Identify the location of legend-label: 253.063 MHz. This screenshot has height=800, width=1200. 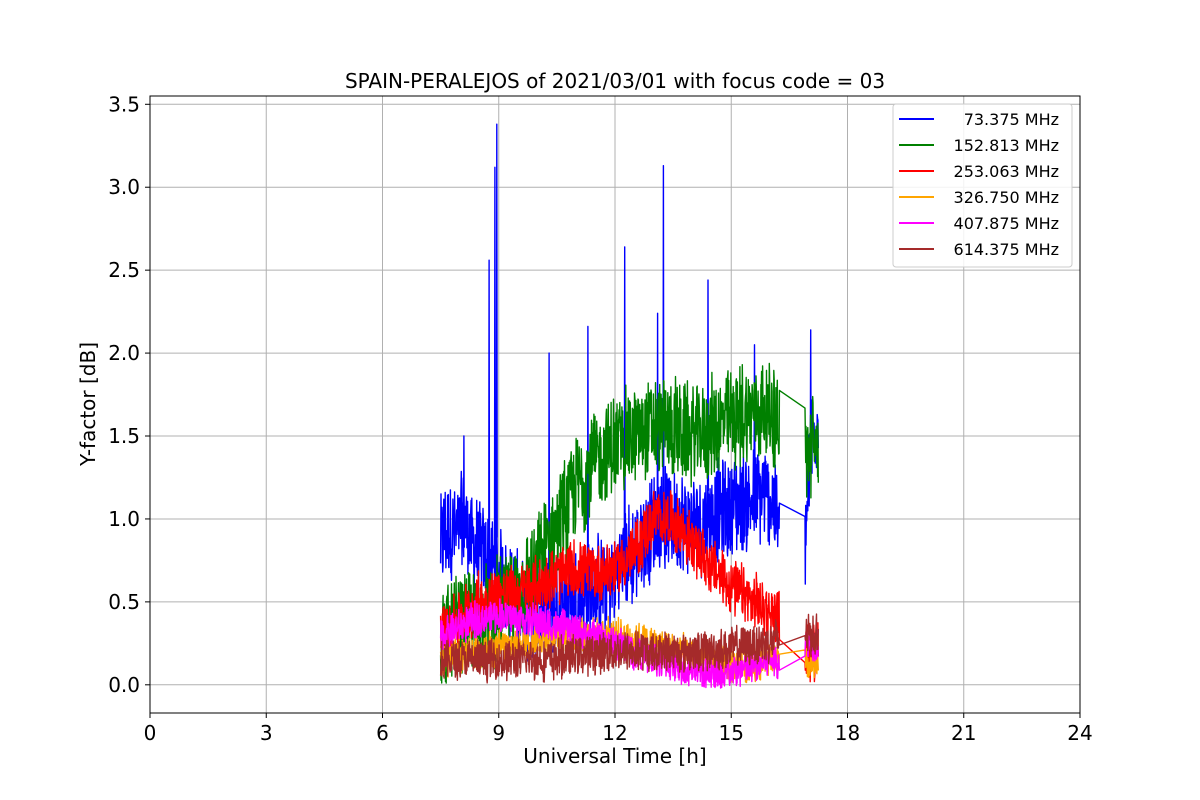
(1006, 171).